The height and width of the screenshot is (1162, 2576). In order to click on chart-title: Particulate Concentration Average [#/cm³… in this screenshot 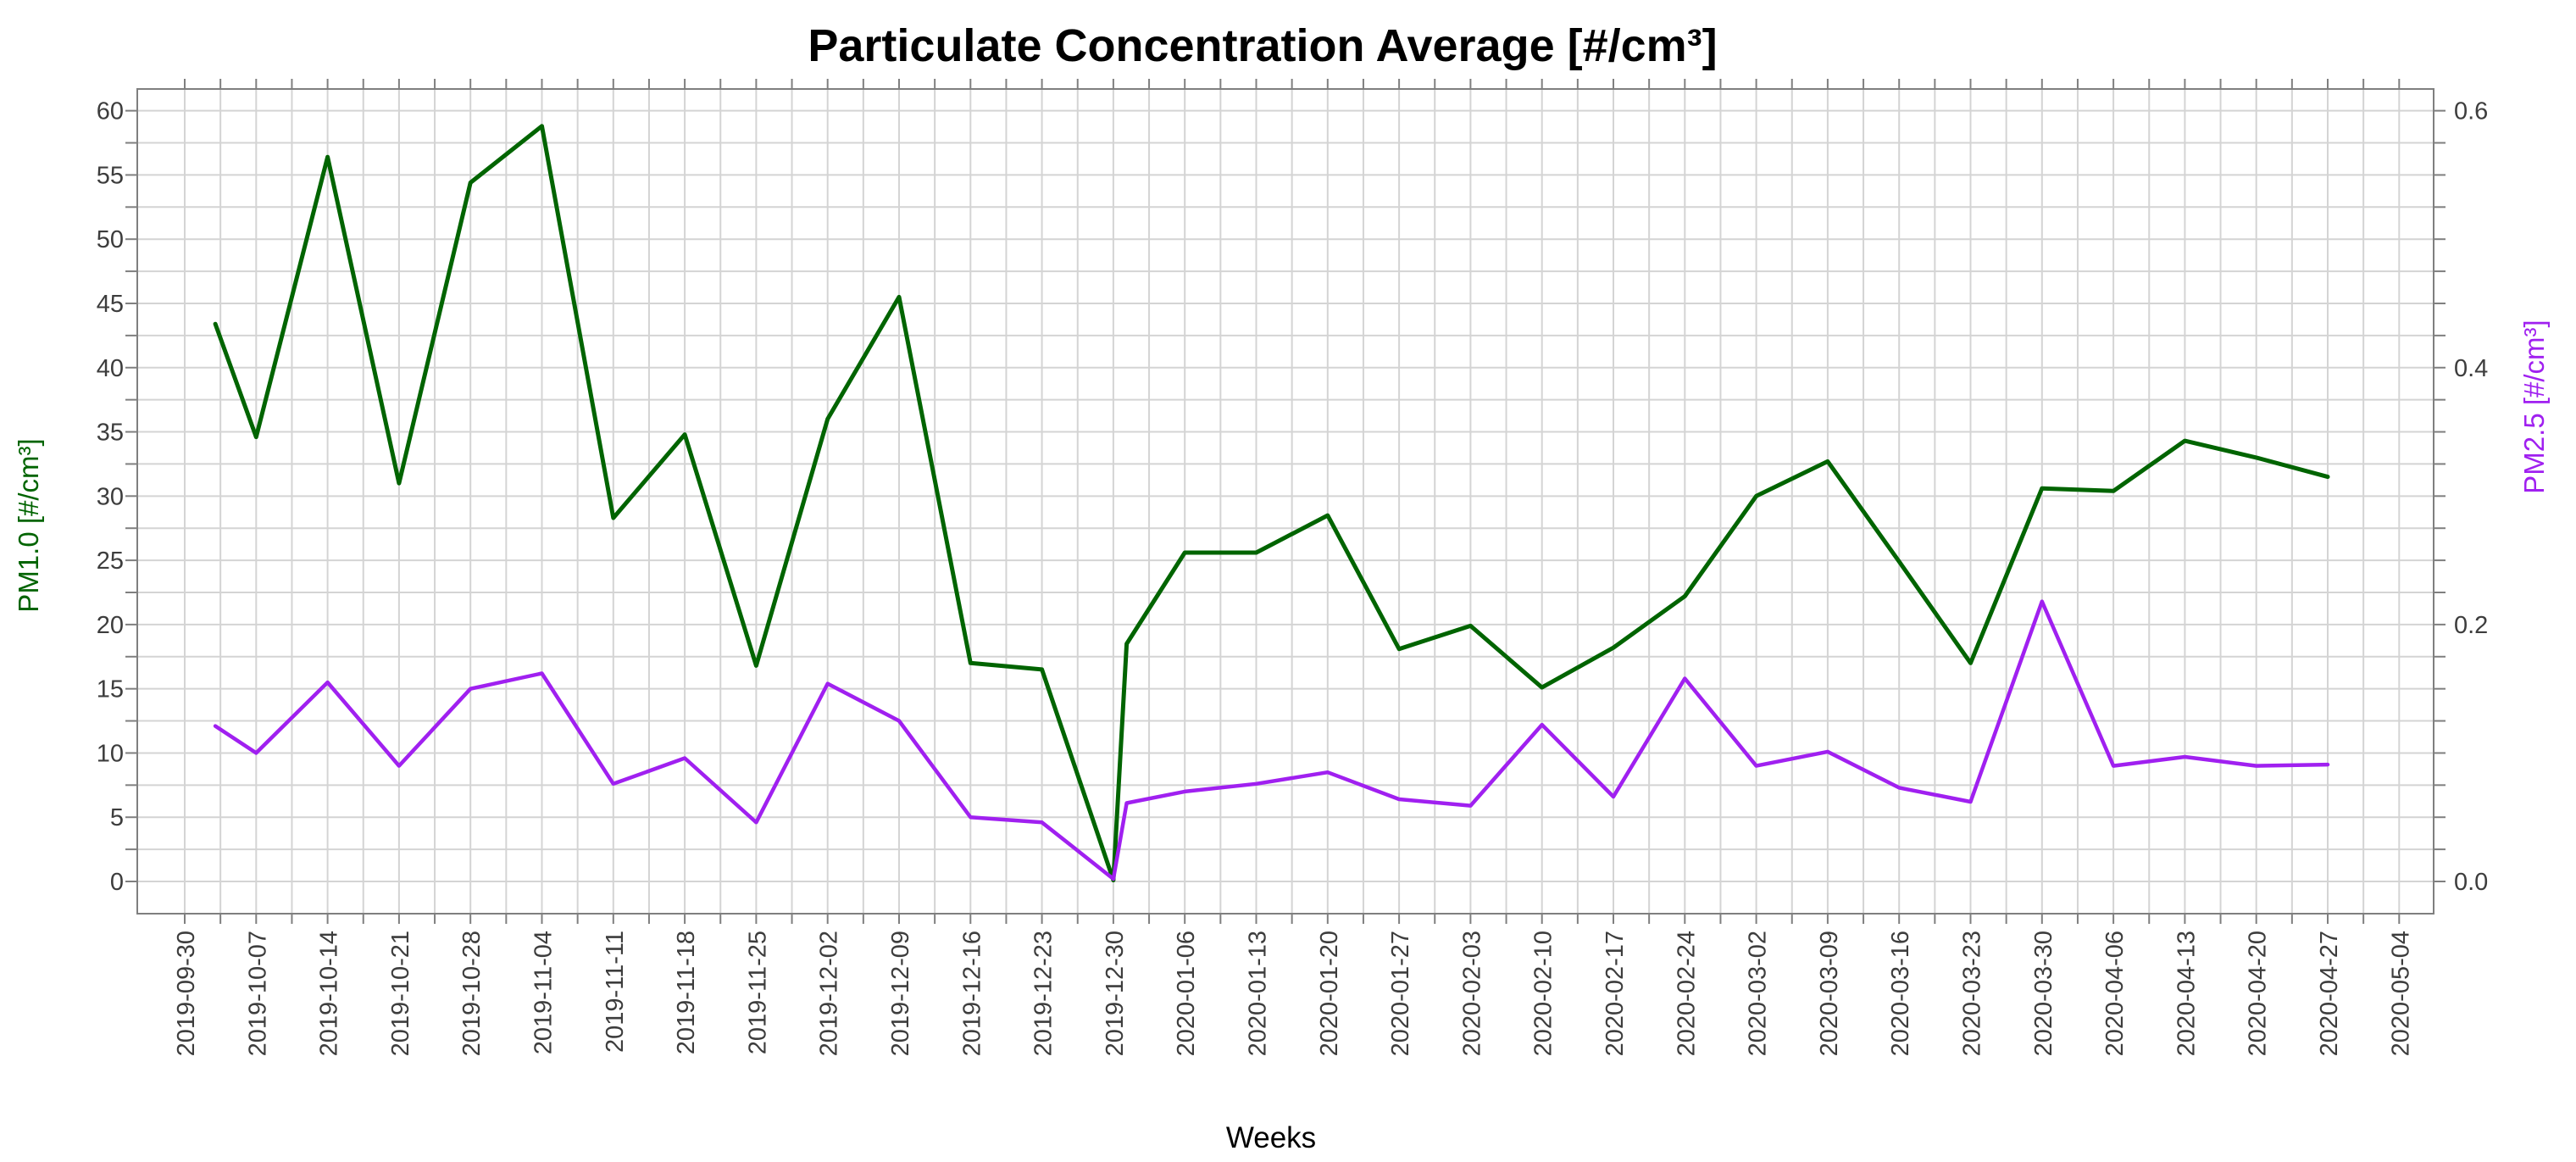, I will do `click(1262, 45)`.